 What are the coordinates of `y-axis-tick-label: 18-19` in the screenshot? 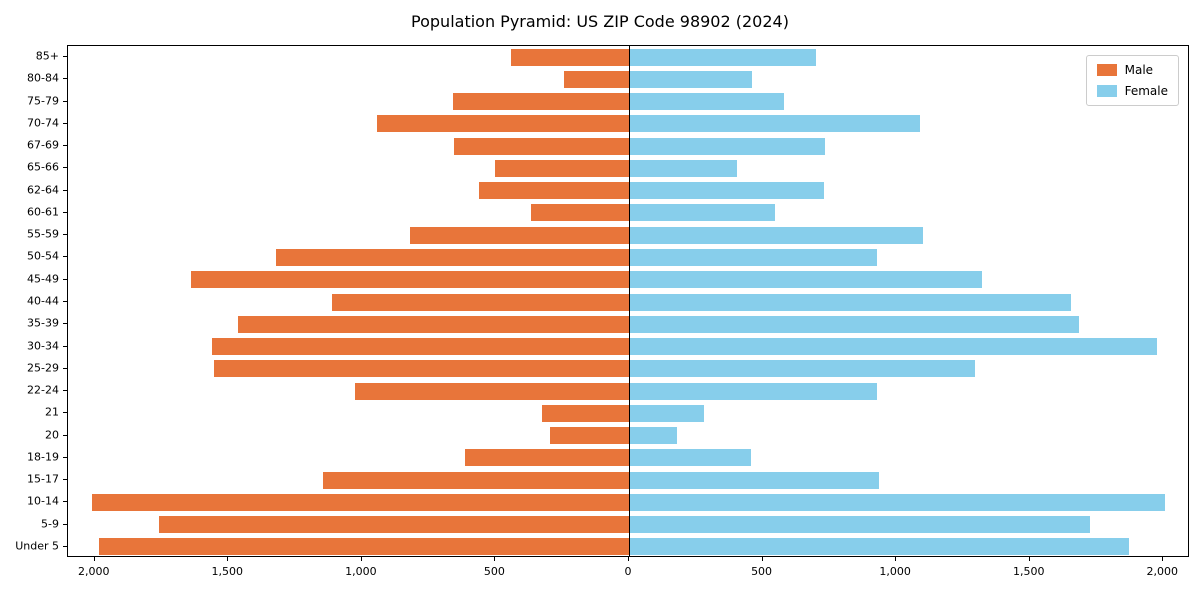 It's located at (43, 457).